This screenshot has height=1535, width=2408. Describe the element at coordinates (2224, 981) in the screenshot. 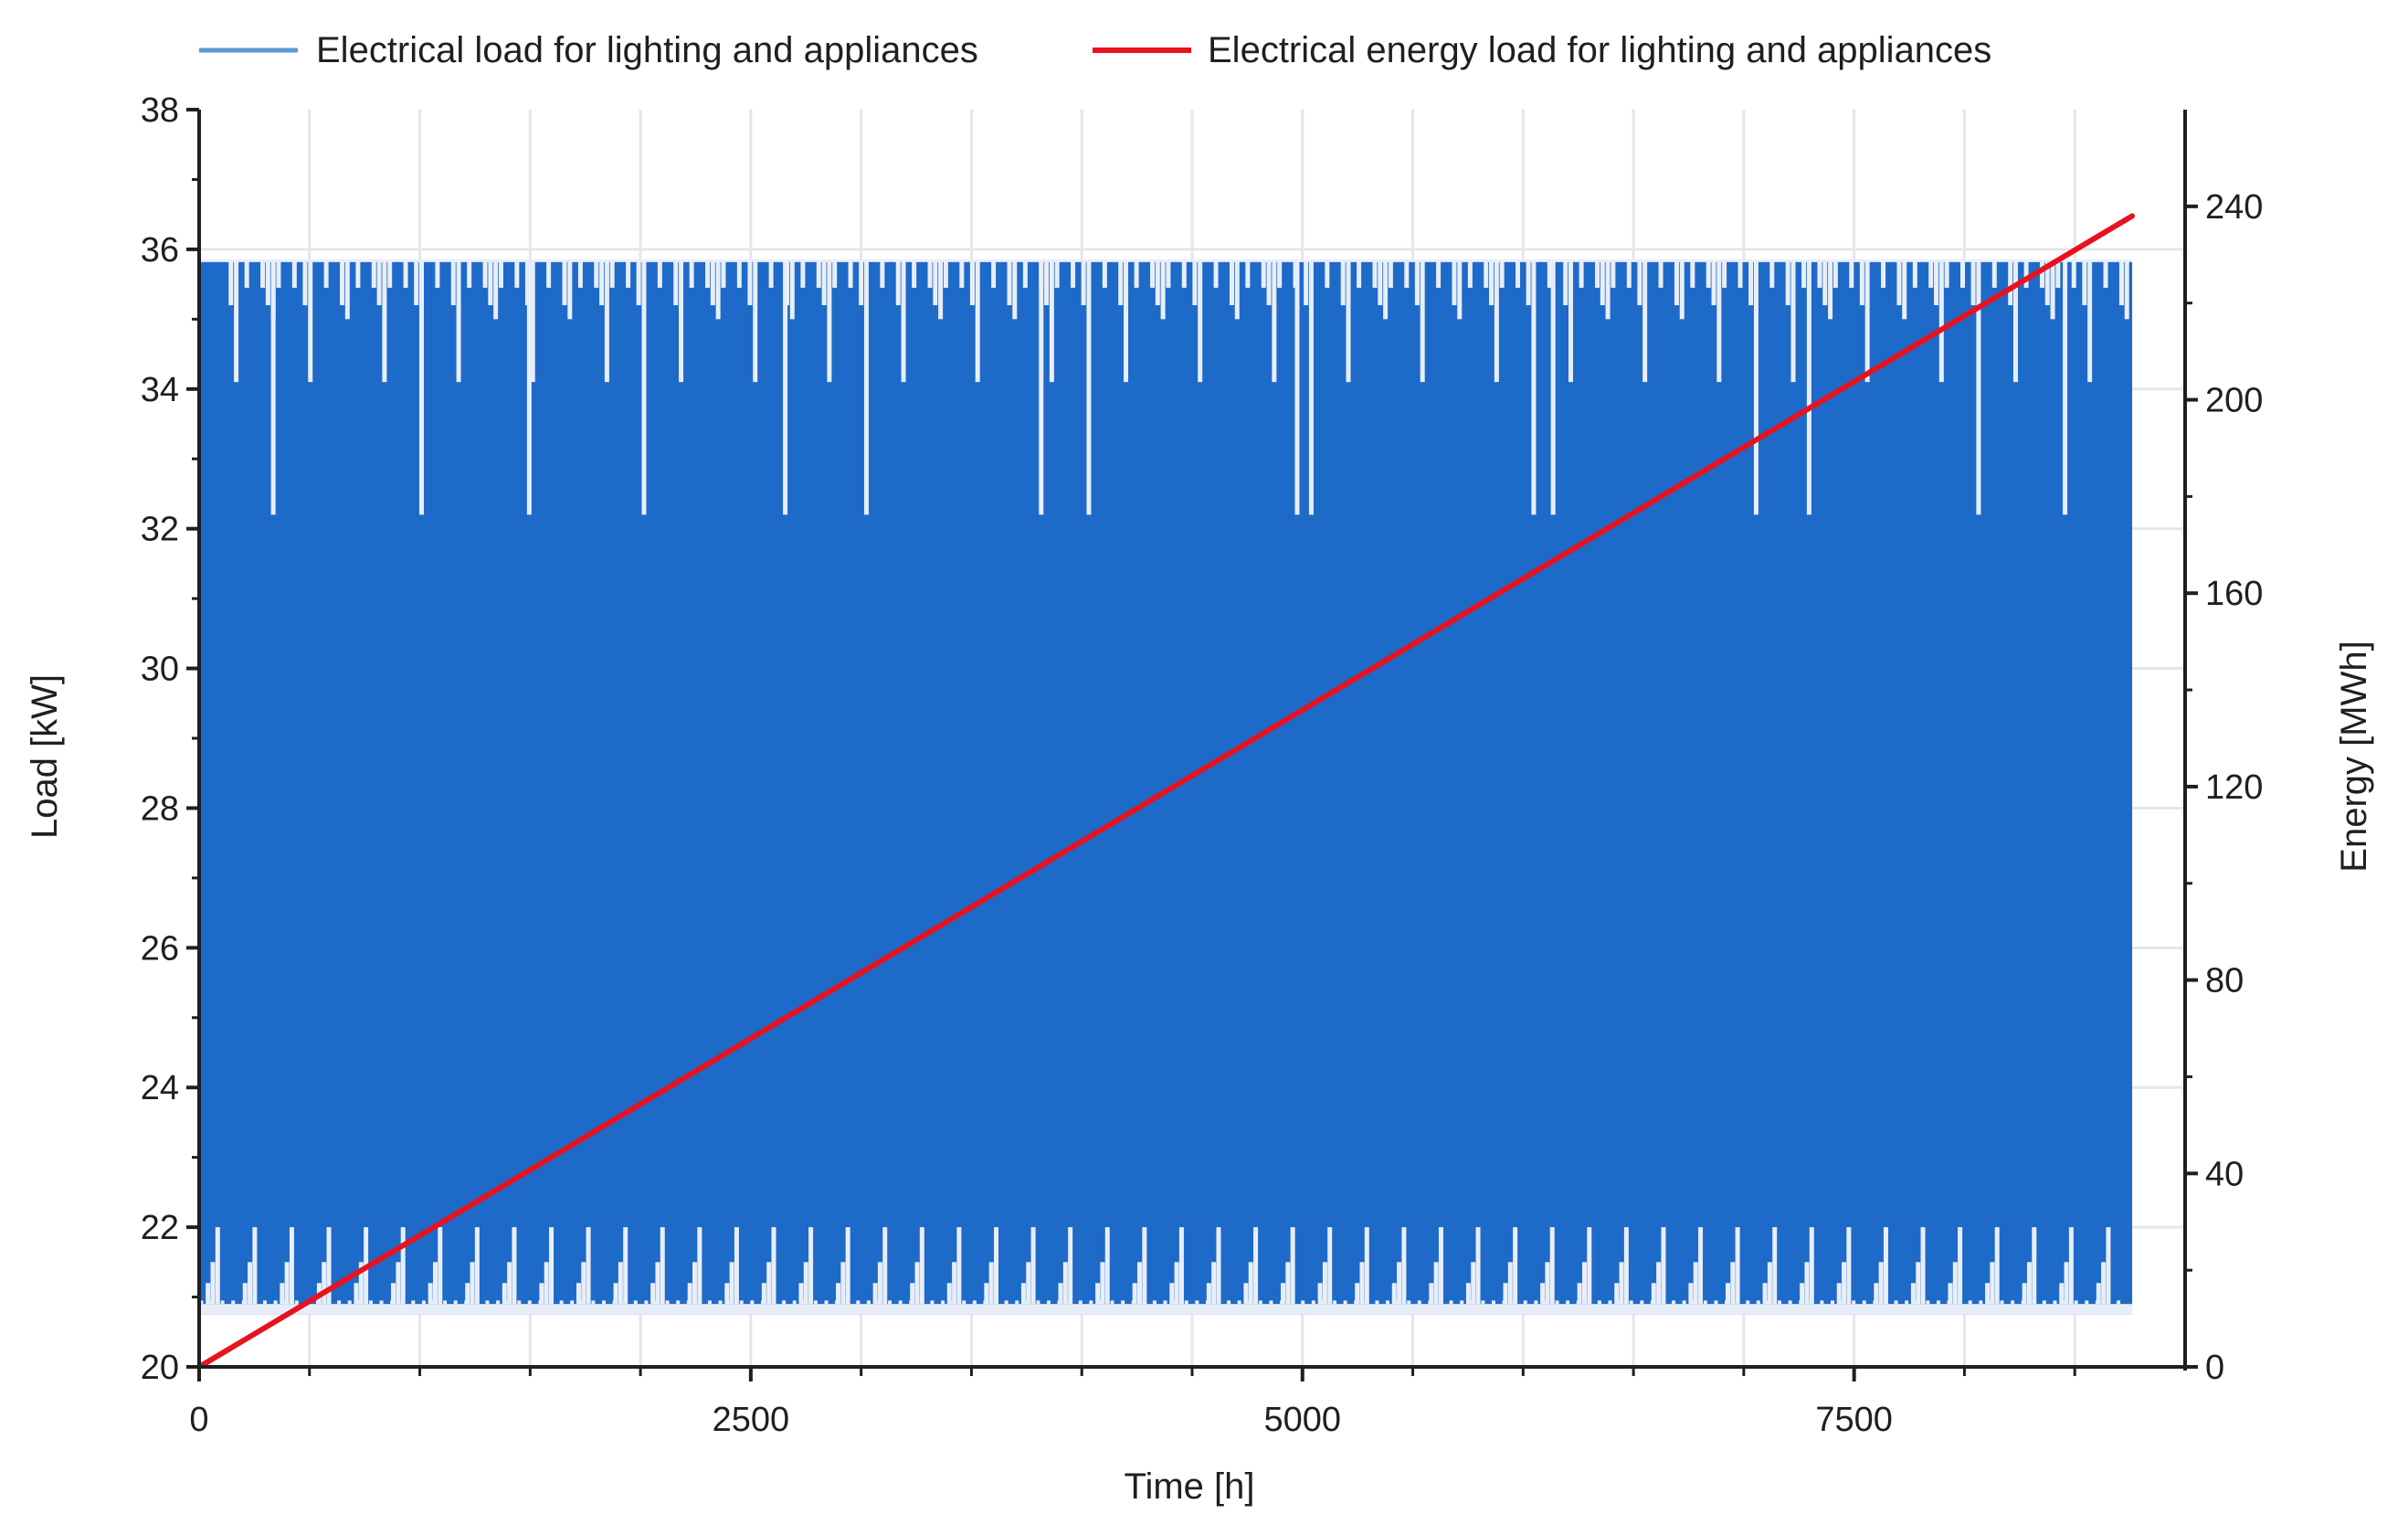

I see `y2-tick-label: 80` at that location.